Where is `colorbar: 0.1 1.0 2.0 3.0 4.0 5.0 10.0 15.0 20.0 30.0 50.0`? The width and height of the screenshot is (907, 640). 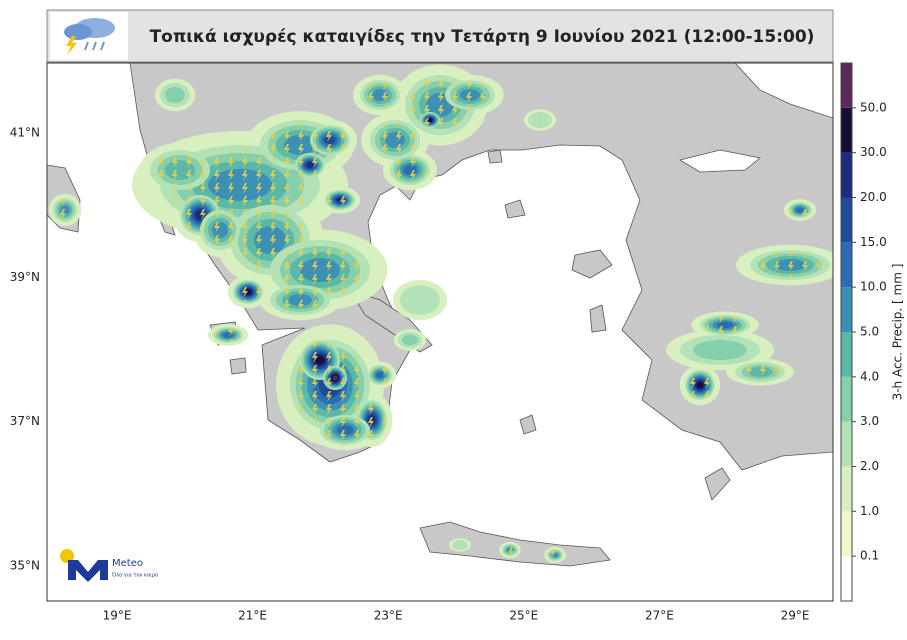
colorbar: 0.1 1.0 2.0 3.0 4.0 5.0 10.0 15.0 20.0 30.0 50.0 is located at coordinates (863, 332).